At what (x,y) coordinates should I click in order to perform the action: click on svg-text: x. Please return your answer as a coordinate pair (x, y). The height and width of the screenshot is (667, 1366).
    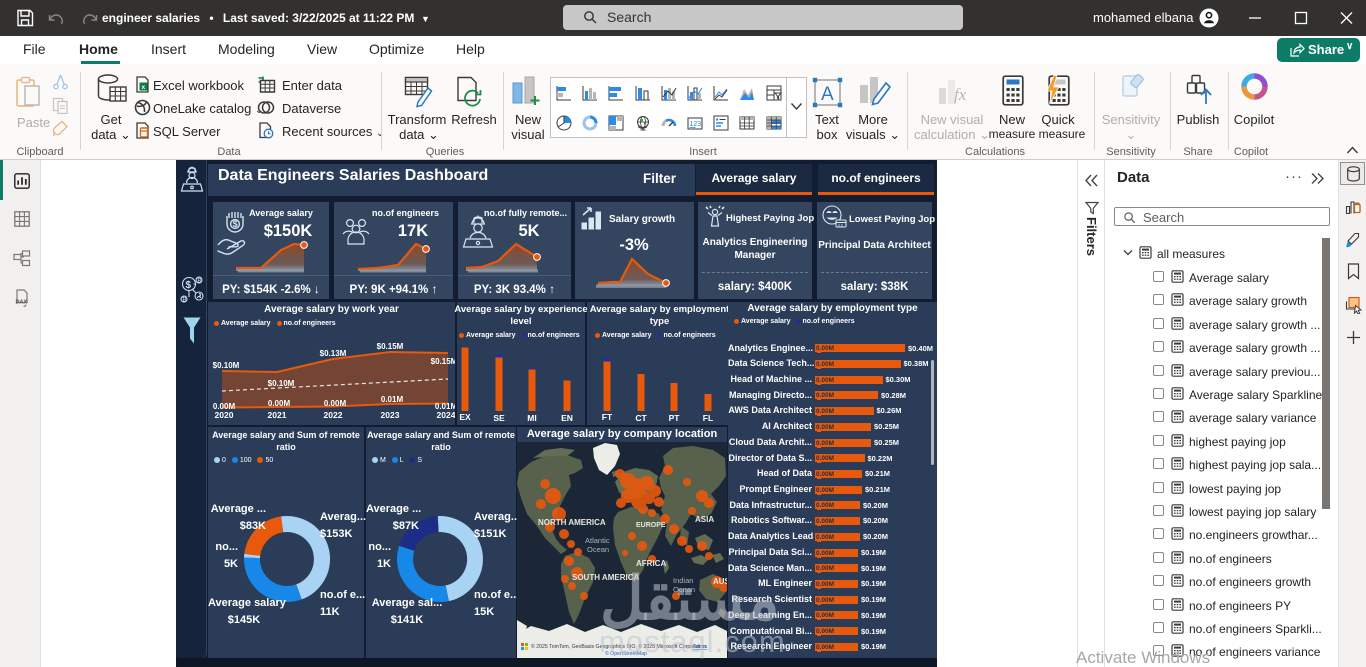
    Looking at the image, I should click on (144, 87).